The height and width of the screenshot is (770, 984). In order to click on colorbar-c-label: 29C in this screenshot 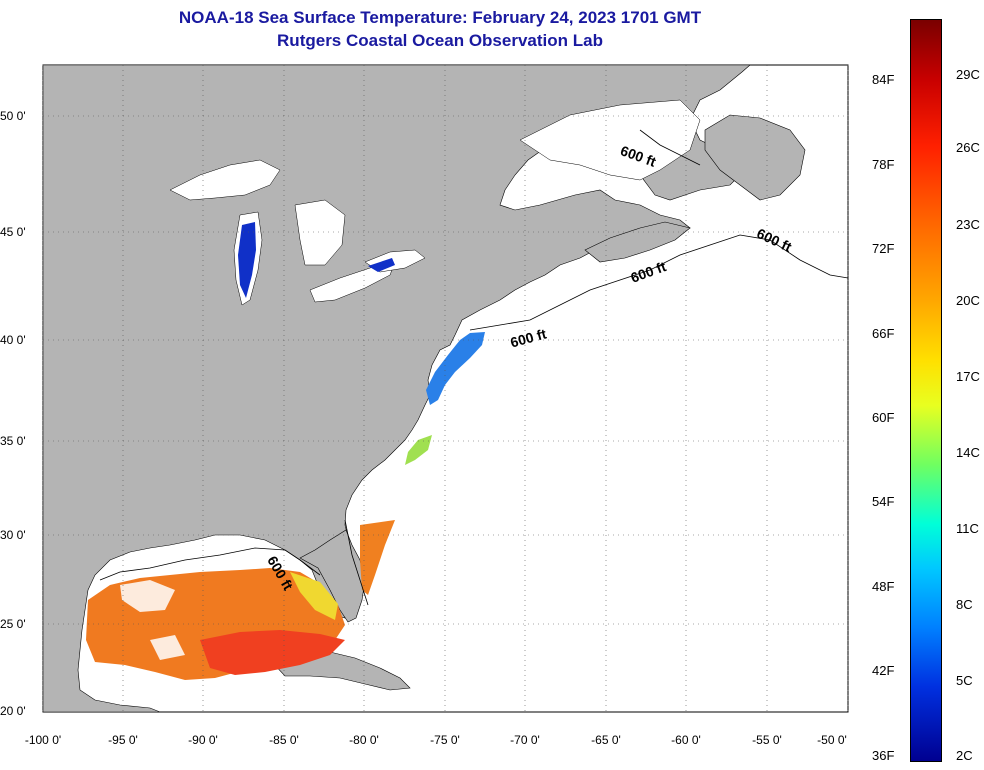, I will do `click(968, 74)`.